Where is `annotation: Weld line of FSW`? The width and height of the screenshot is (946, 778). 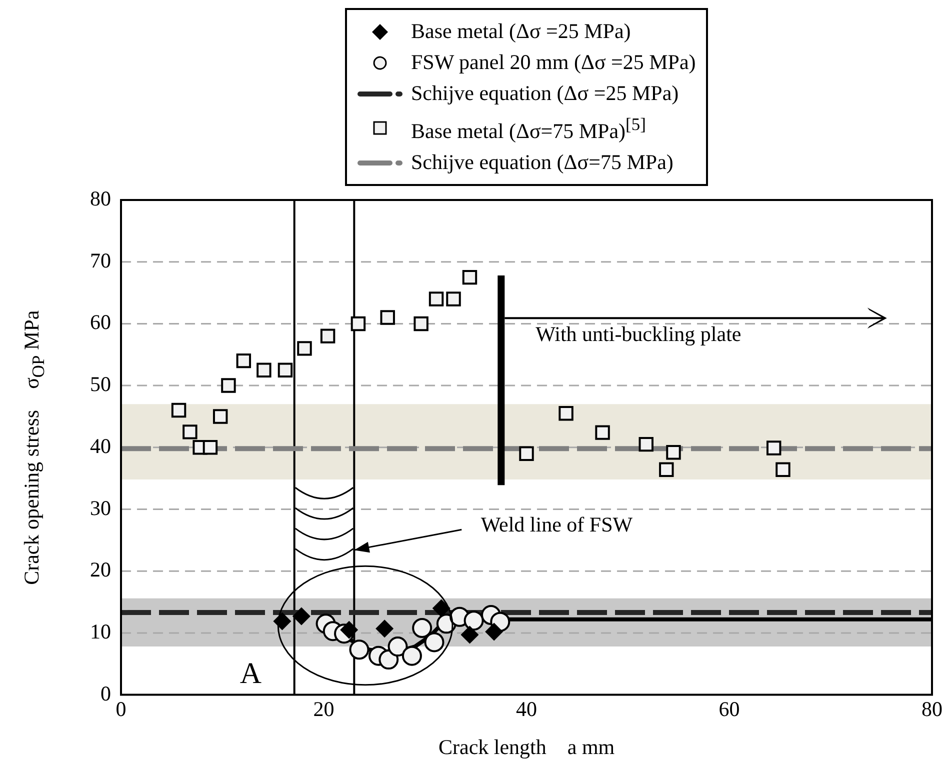 annotation: Weld line of FSW is located at coordinates (556, 524).